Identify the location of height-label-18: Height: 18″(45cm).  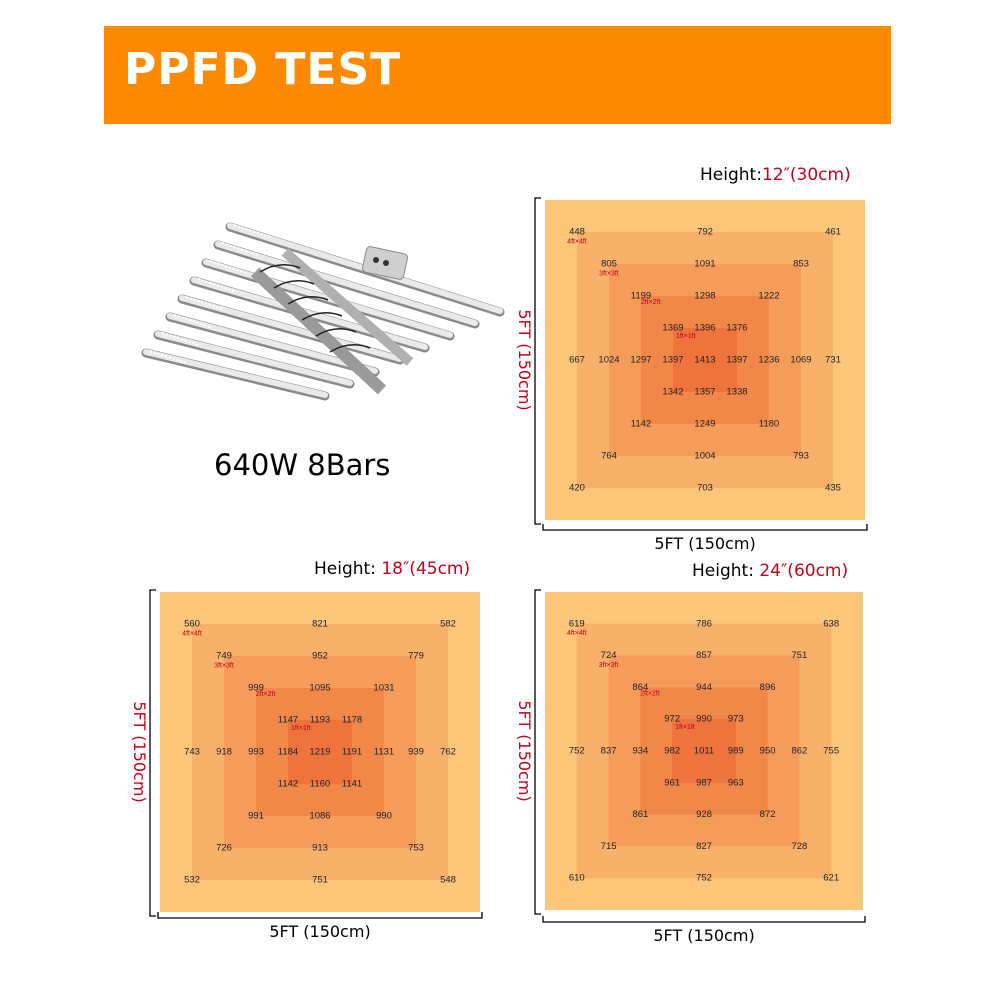
(392, 569).